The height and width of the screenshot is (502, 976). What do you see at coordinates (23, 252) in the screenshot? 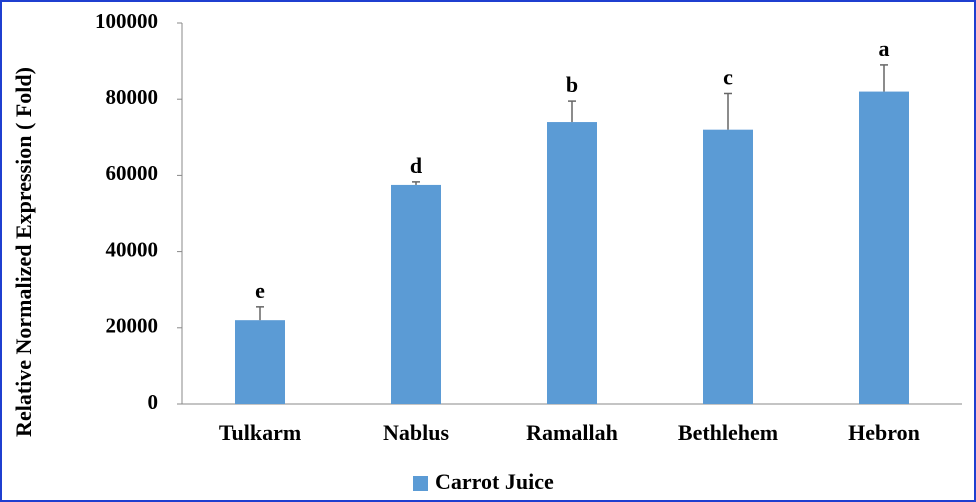
I see `y-axis-label: Relative Normalized Expression ( Fold)` at bounding box center [23, 252].